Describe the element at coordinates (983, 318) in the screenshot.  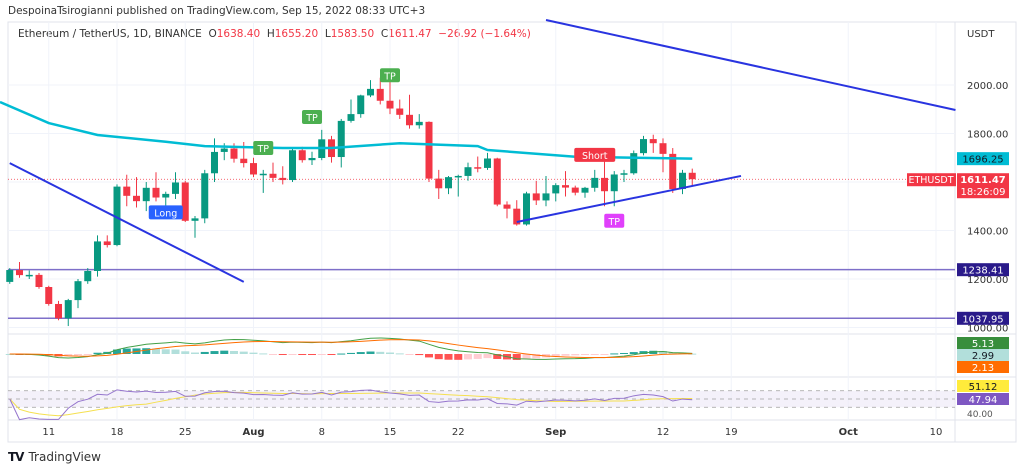
I see `level-2-badge: 1037.95` at that location.